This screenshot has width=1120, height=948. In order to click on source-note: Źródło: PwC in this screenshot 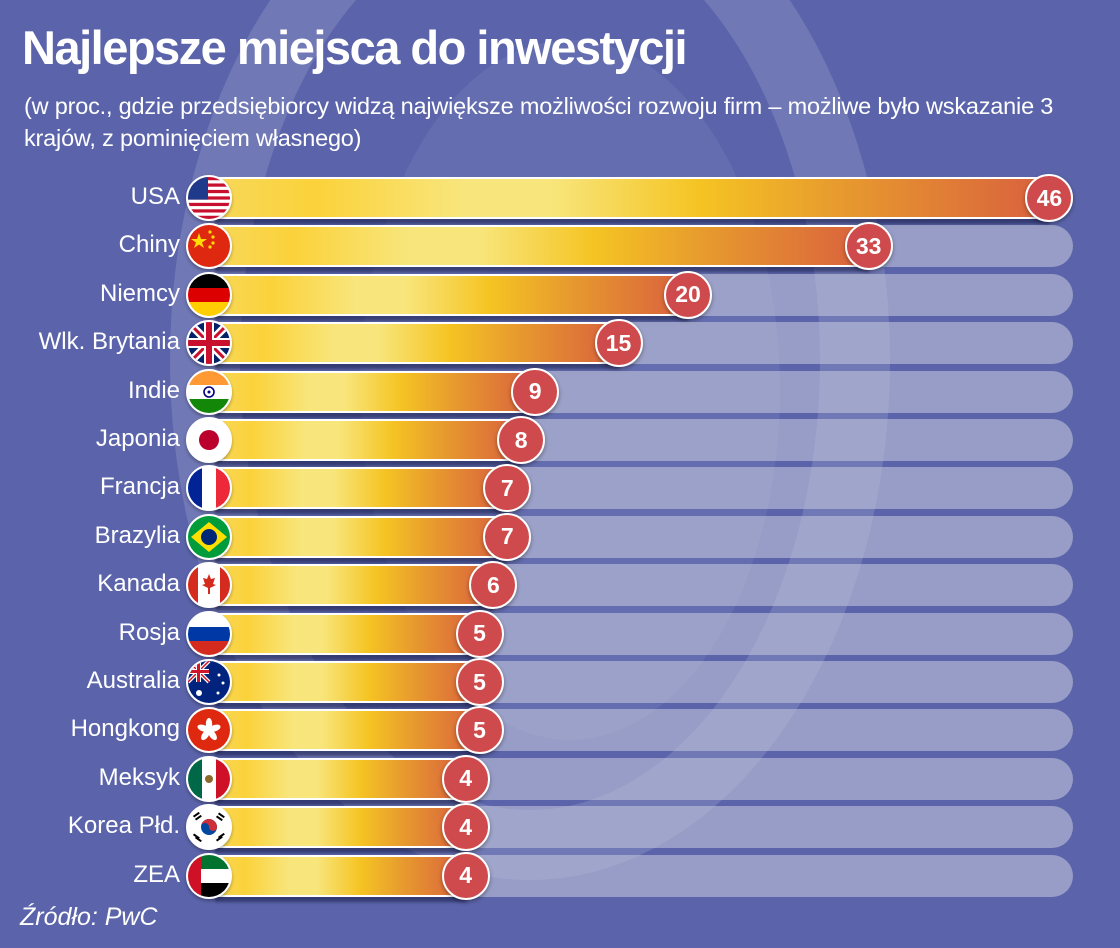, I will do `click(89, 917)`.